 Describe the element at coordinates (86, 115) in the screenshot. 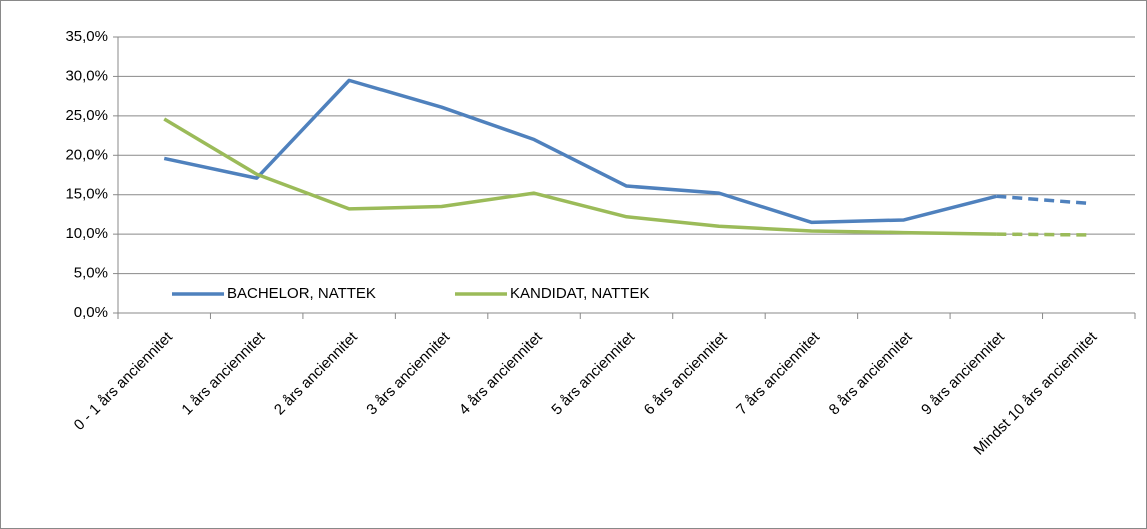

I see `y-tick-label: 25,0%` at that location.